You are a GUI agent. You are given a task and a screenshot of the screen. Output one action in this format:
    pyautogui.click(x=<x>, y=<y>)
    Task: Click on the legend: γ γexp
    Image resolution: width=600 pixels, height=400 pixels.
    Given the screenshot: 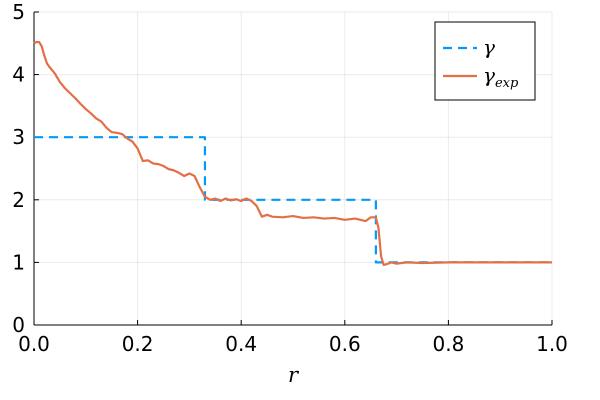 What is the action you would take?
    pyautogui.click(x=485, y=61)
    